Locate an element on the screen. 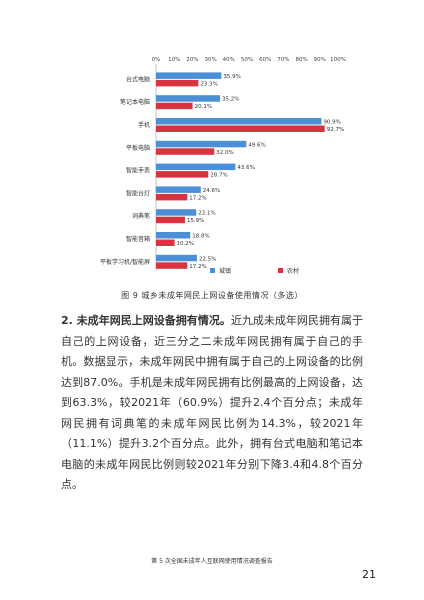  category-label: 智能手表 is located at coordinates (138, 171).